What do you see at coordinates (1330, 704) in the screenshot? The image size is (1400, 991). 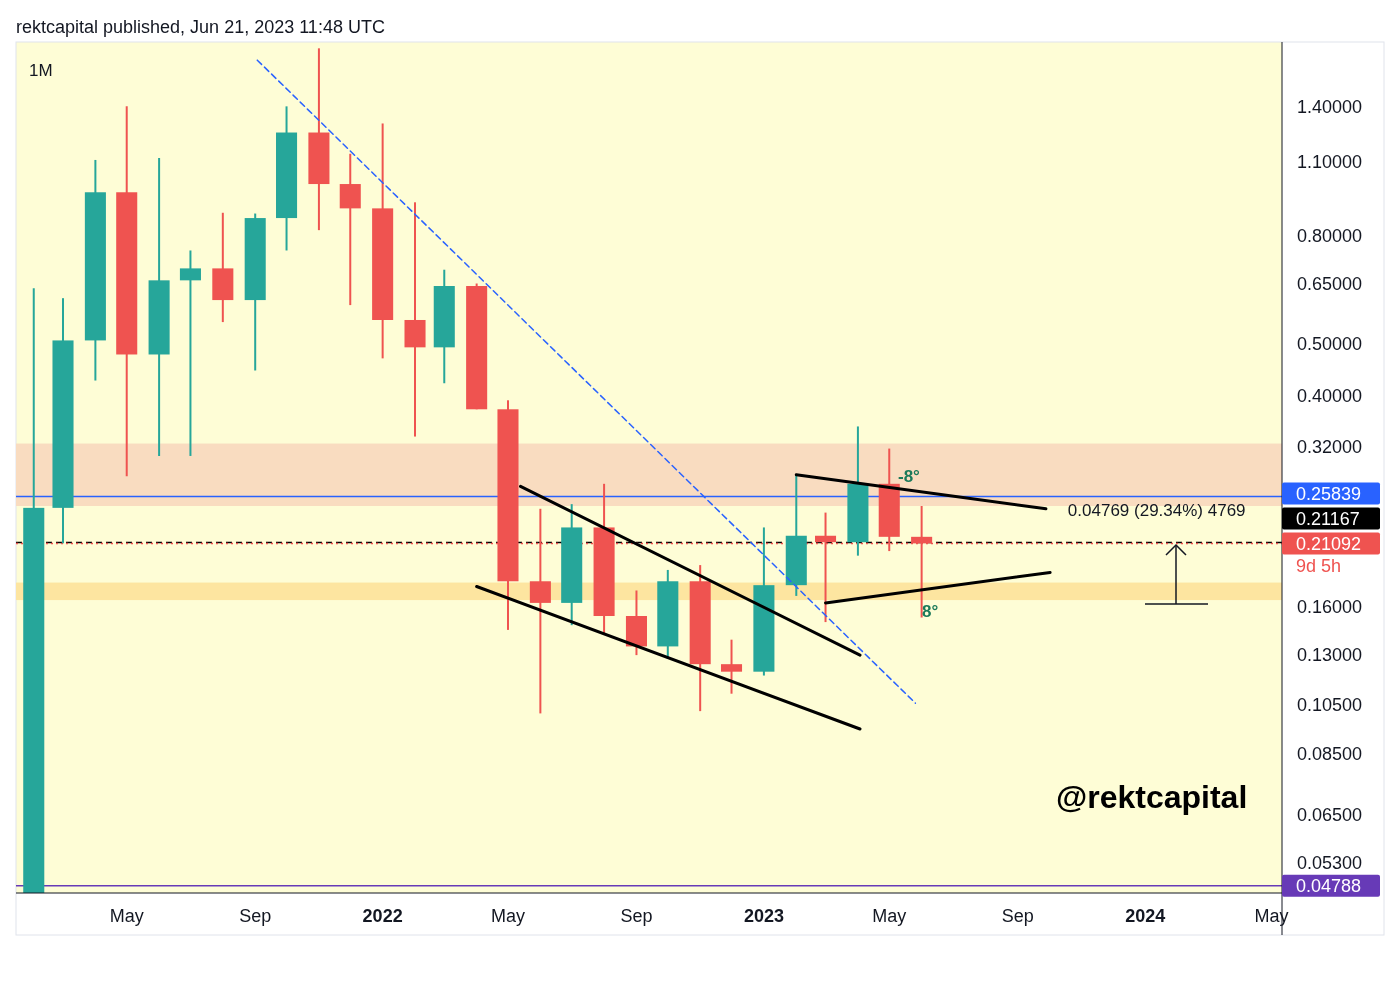 I see `y-tick-label: 0.10500` at bounding box center [1330, 704].